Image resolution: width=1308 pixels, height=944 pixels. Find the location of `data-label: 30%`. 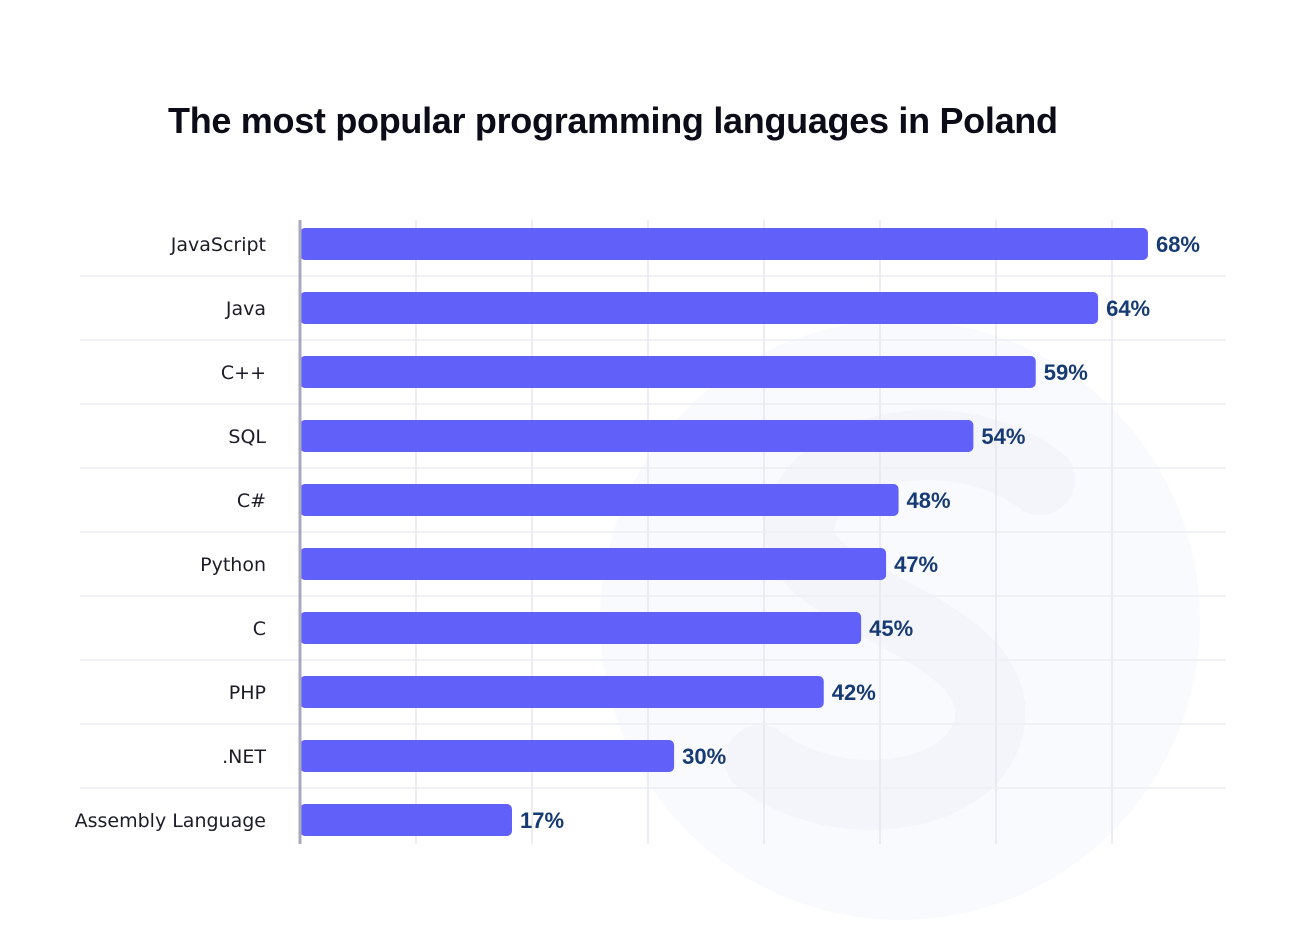

data-label: 30% is located at coordinates (704, 756).